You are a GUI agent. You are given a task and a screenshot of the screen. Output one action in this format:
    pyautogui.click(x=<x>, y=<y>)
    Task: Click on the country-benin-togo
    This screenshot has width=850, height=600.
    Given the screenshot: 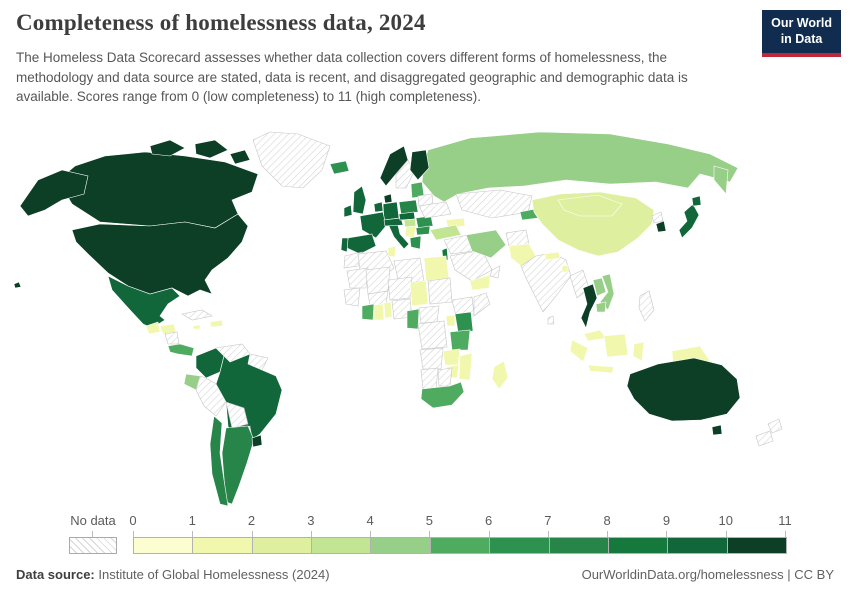 What is the action you would take?
    pyautogui.click(x=388, y=310)
    